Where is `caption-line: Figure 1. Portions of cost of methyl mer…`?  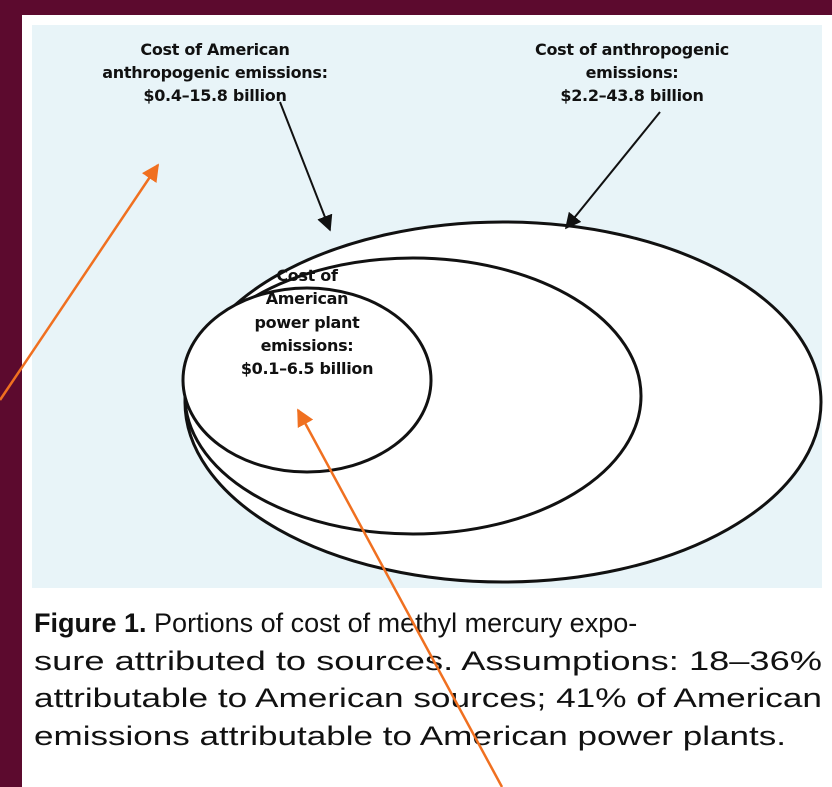
caption-line: Figure 1. Portions of cost of methyl mer… is located at coordinates (335, 623).